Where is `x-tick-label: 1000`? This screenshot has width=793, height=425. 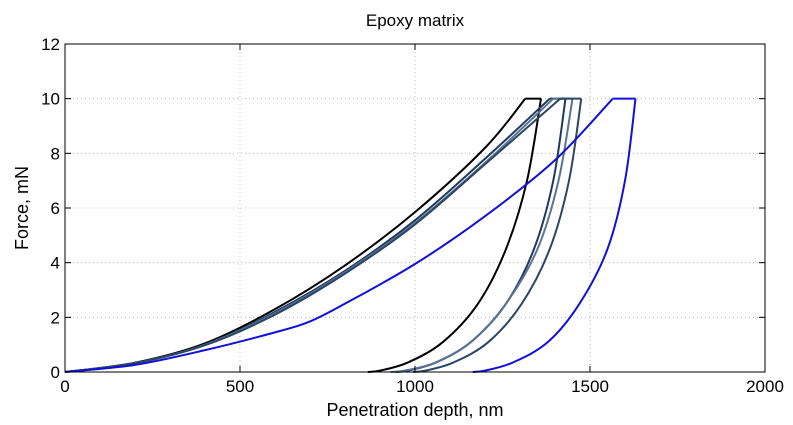 x-tick-label: 1000 is located at coordinates (415, 386).